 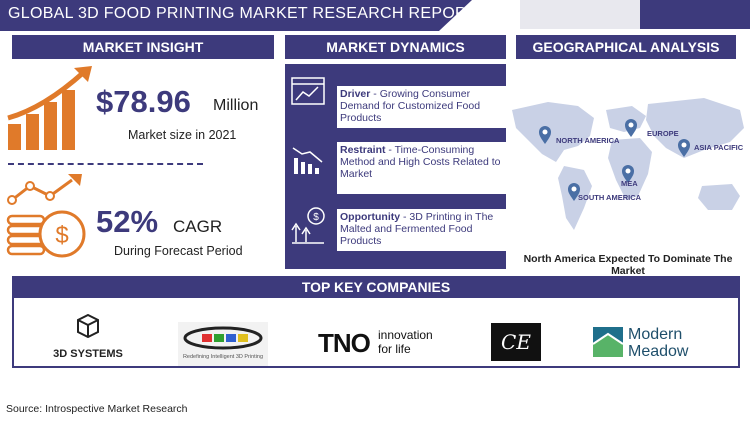 I want to click on insight-divider, so click(x=105, y=164).